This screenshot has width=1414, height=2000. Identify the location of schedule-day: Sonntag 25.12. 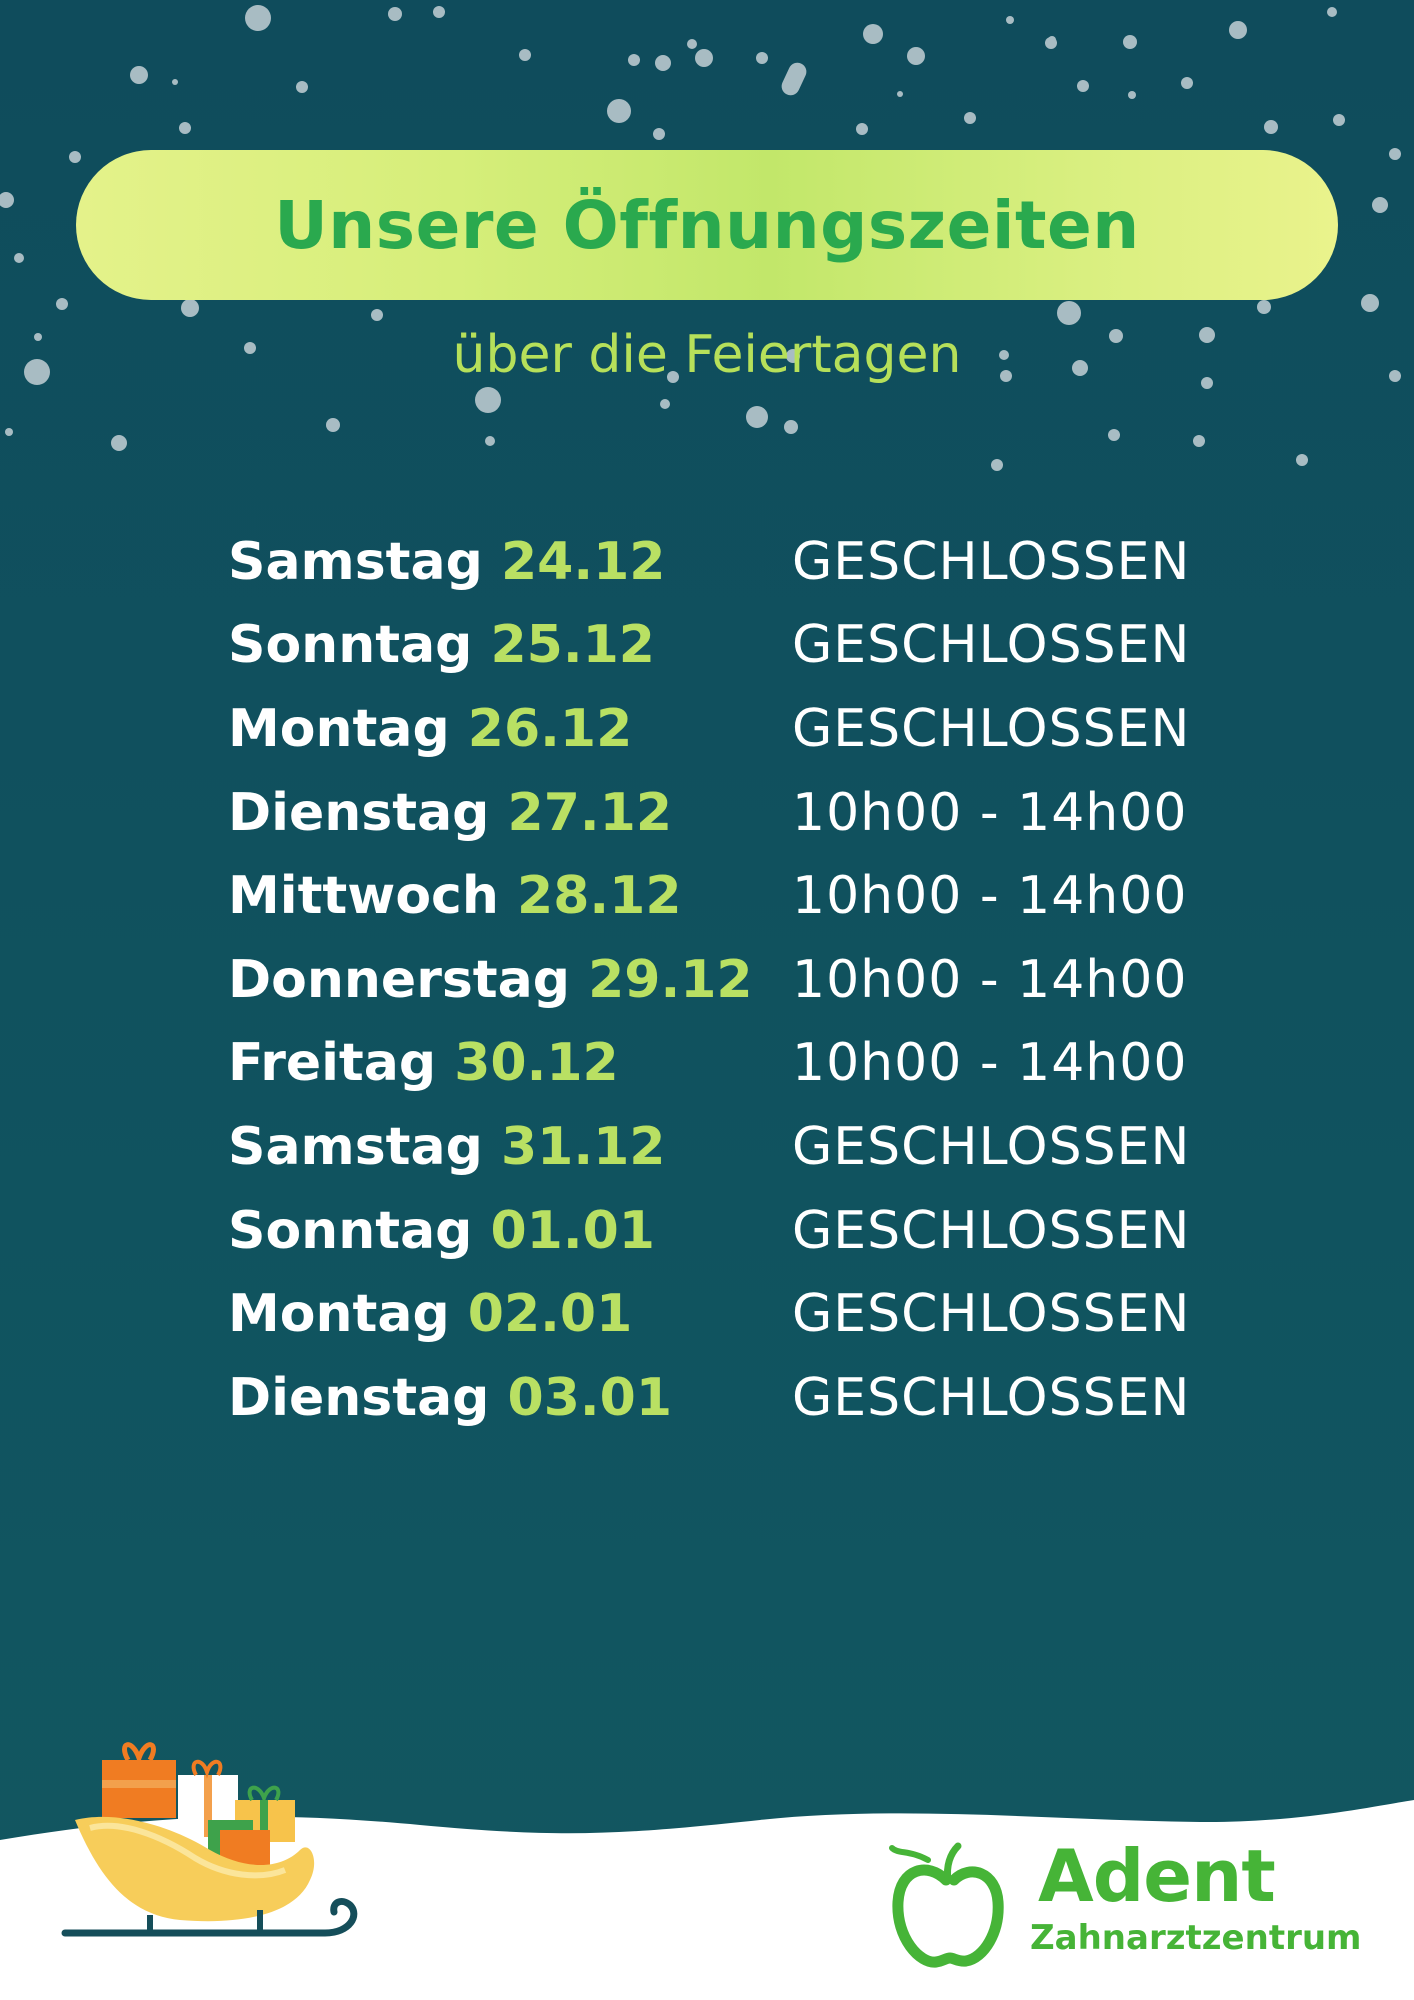
(441, 645).